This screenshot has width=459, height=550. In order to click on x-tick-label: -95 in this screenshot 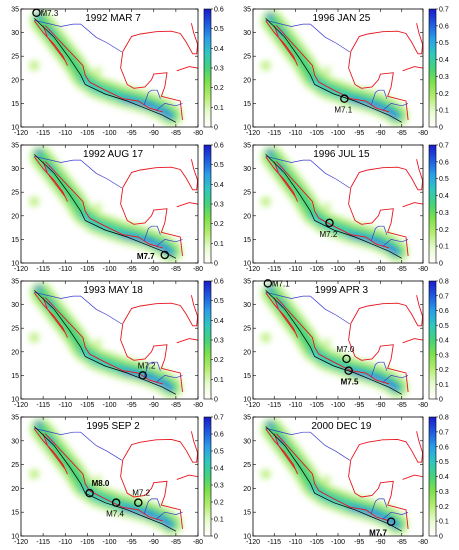, I will do `click(359, 269)`.